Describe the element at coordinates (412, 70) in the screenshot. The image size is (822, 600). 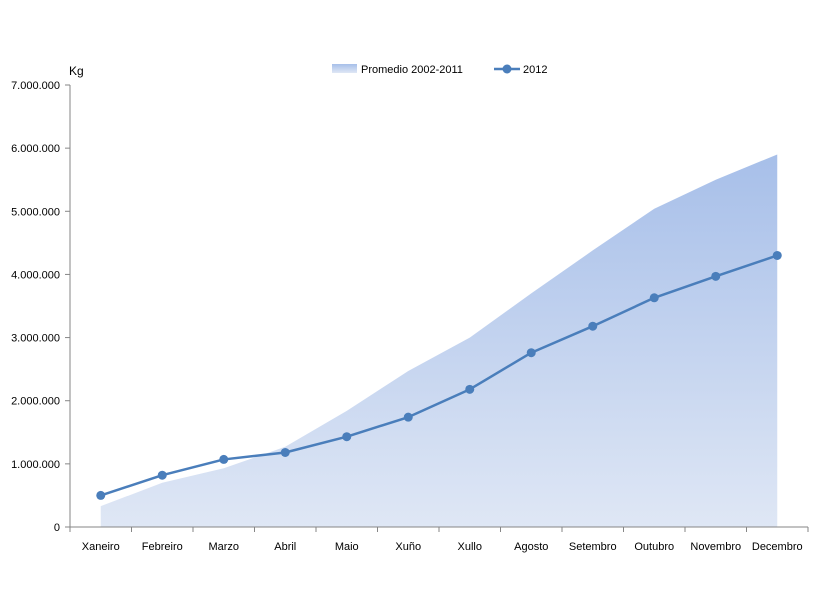
I see `legend-label-promedio: Promedio 2002-2011` at that location.